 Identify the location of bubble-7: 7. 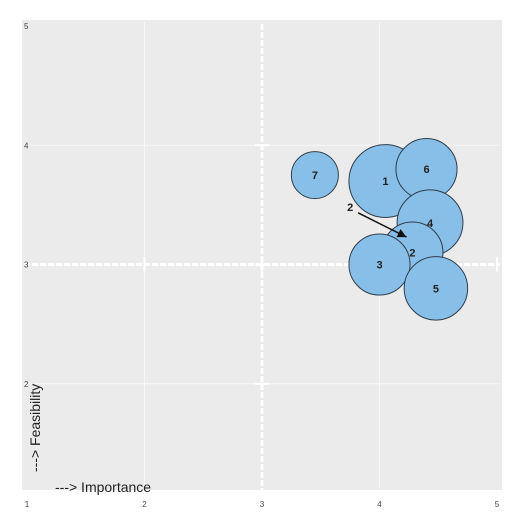
(314, 175).